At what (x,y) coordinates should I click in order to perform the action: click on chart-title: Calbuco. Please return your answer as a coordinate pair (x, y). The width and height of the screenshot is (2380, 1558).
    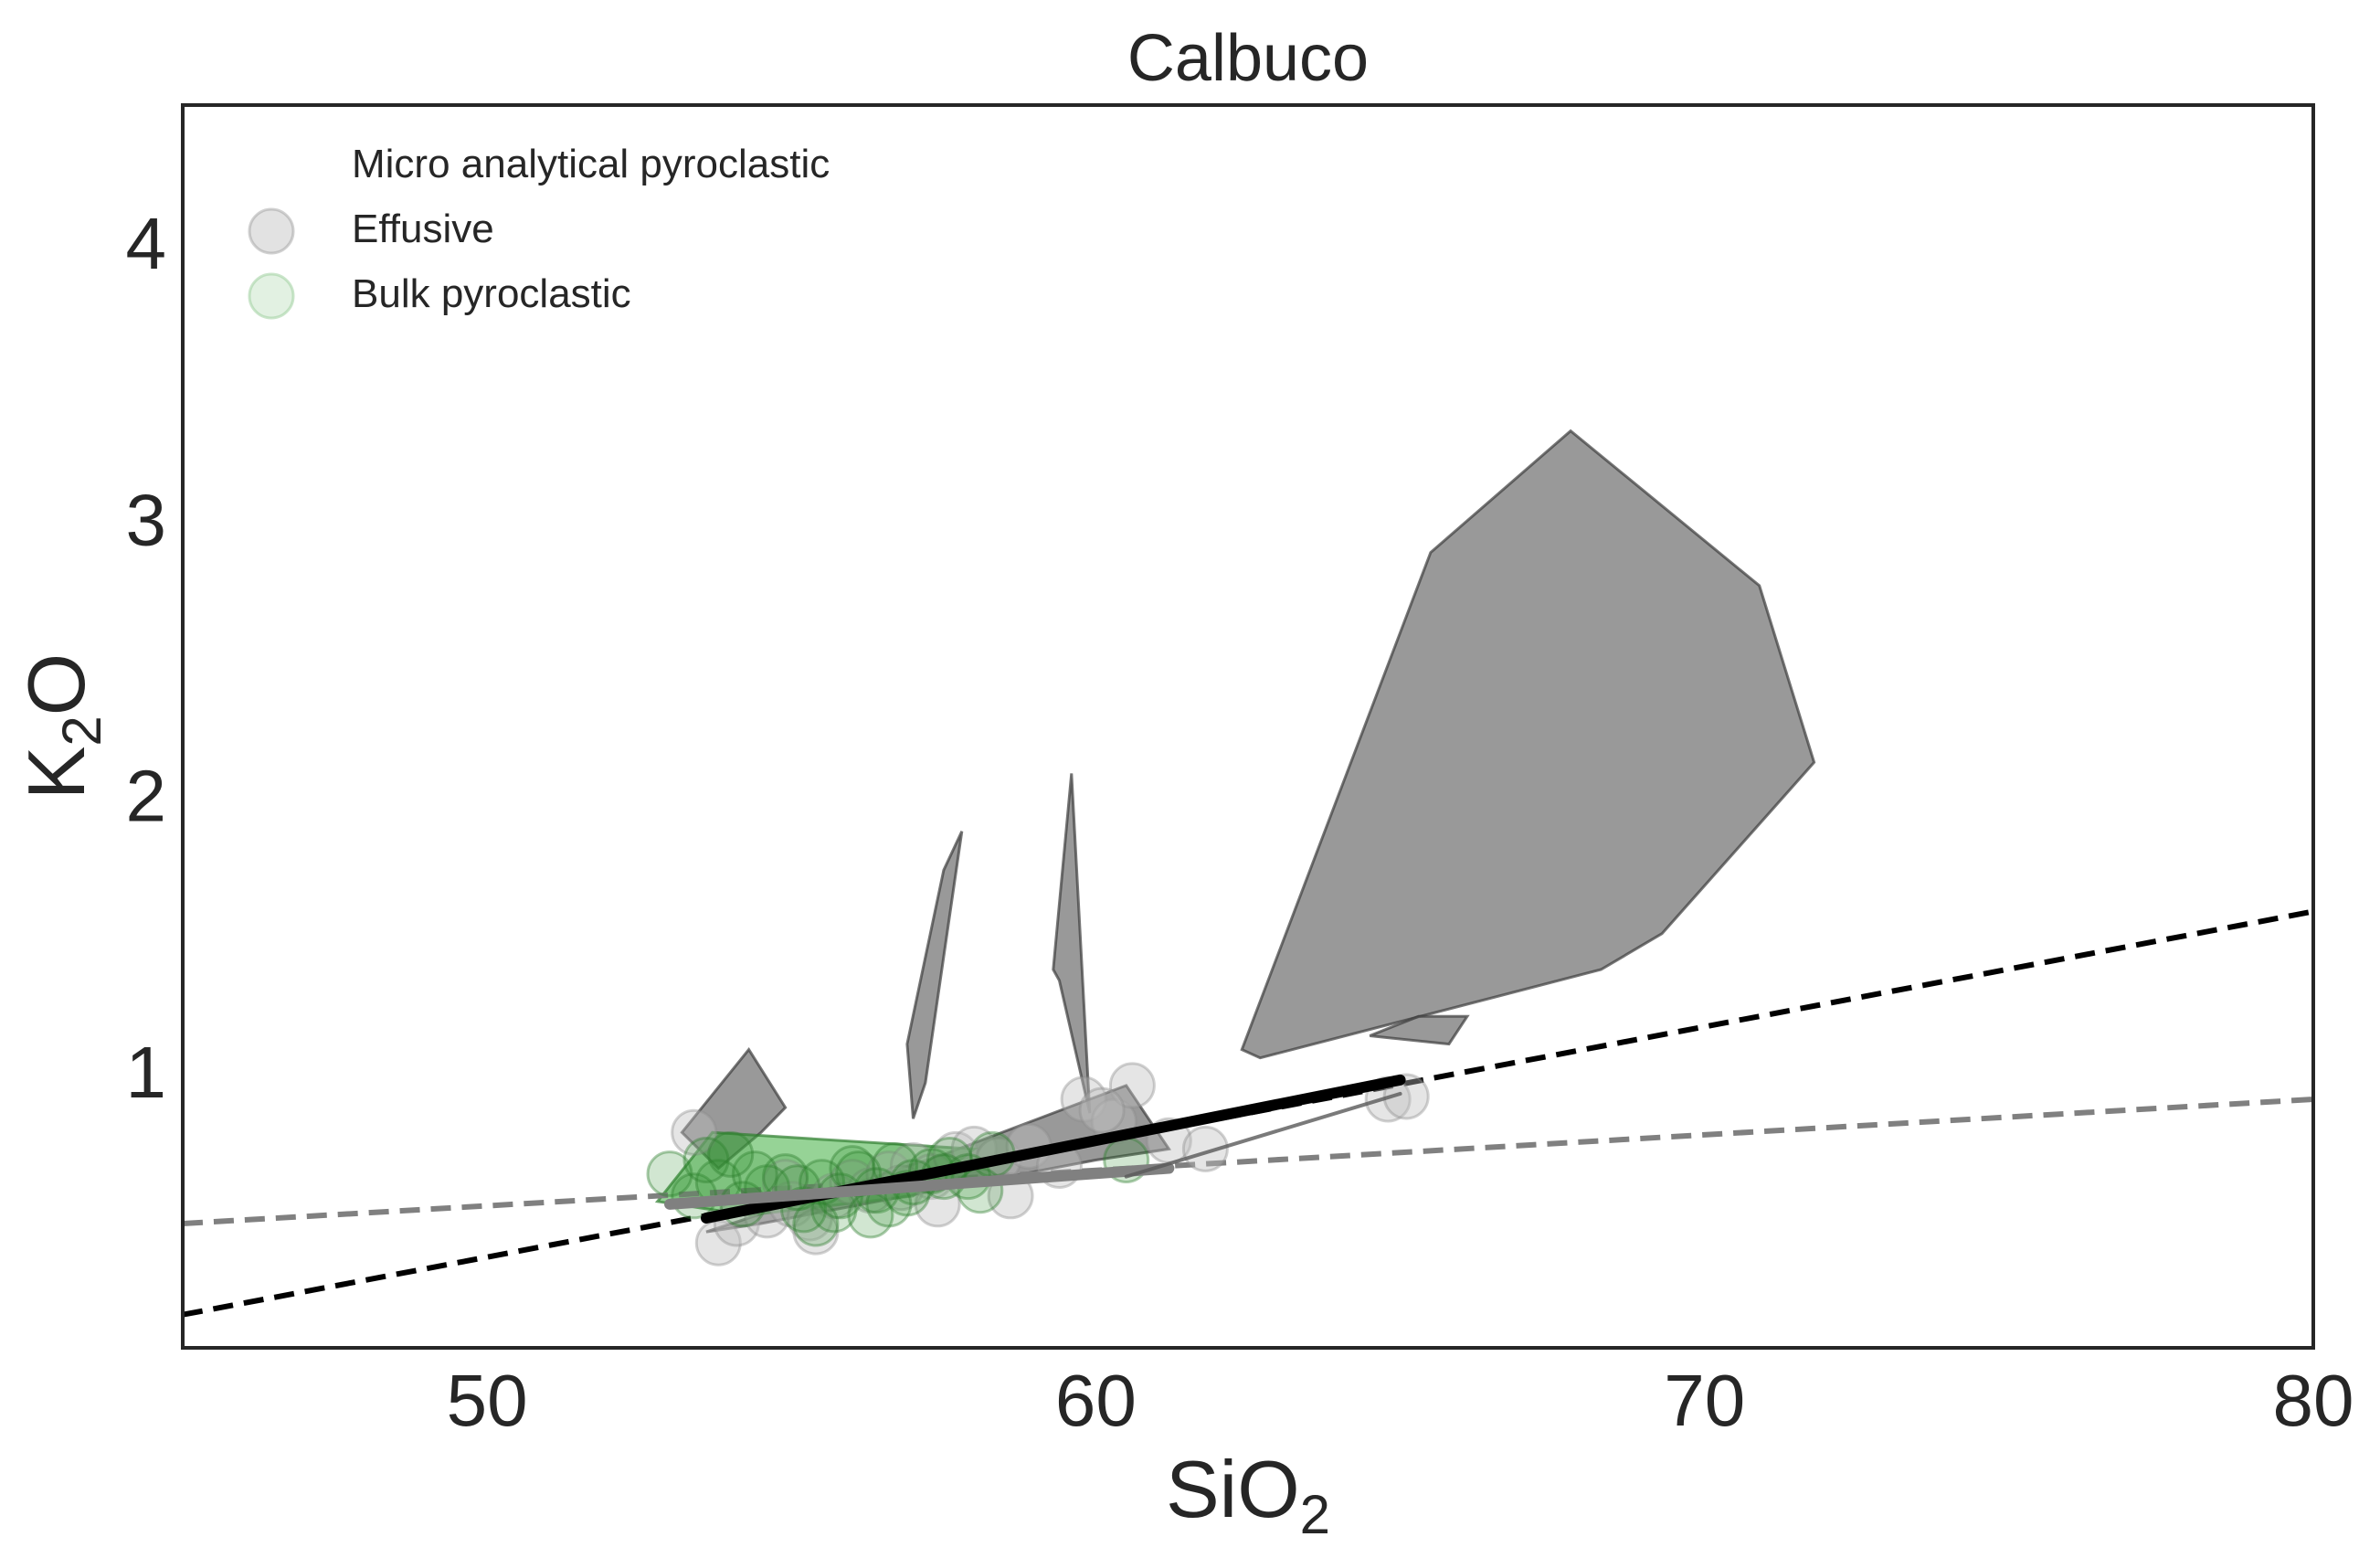
    Looking at the image, I should click on (1248, 58).